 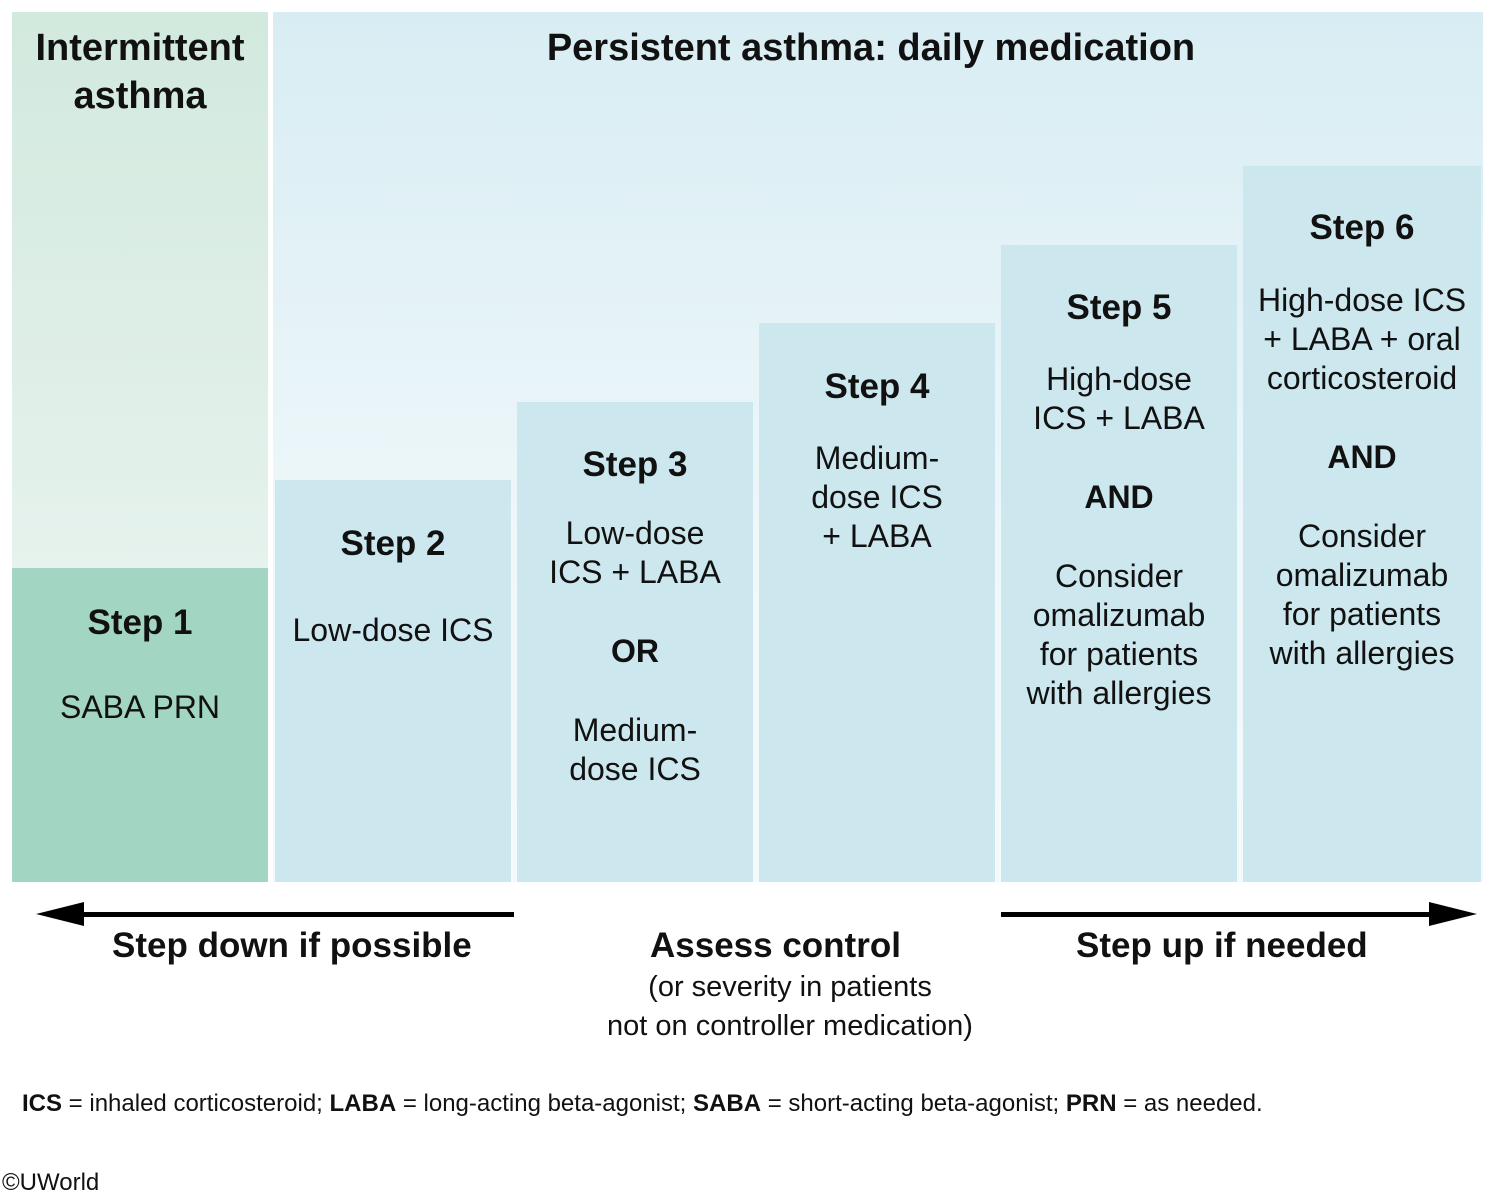 What do you see at coordinates (877, 536) in the screenshot?
I see `step-4-line: + LABA` at bounding box center [877, 536].